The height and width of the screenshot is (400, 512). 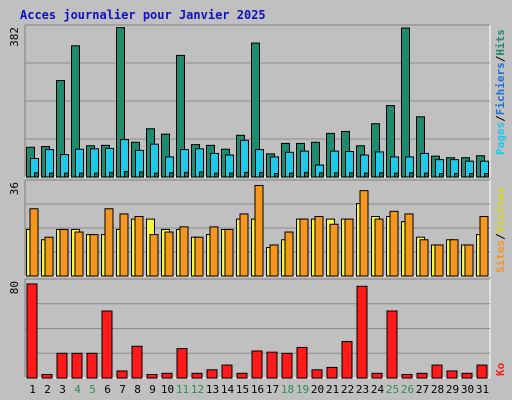 I want to click on day-label: 28, so click(x=437, y=389).